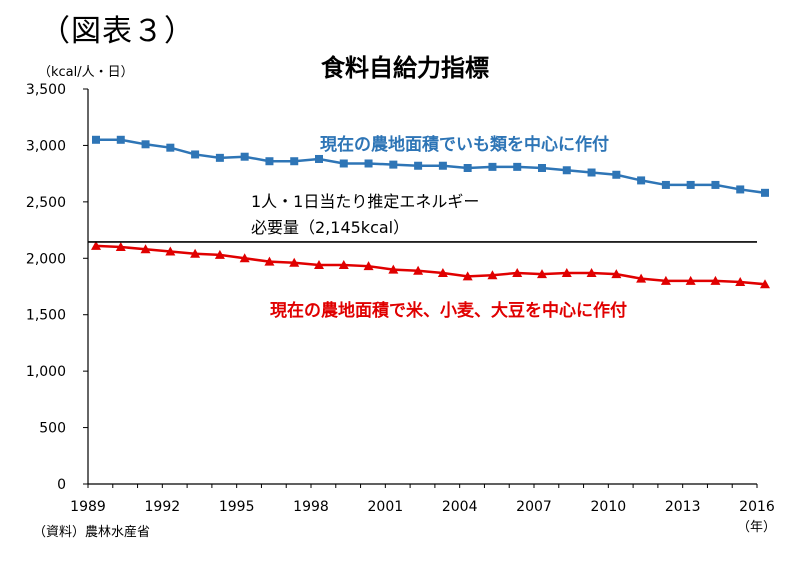 This screenshot has width=806, height=573. What do you see at coordinates (57, 287) in the screenshot?
I see `y-axis: 0 500 1,000 1,500 2,000 2,500 3,000 3,500` at bounding box center [57, 287].